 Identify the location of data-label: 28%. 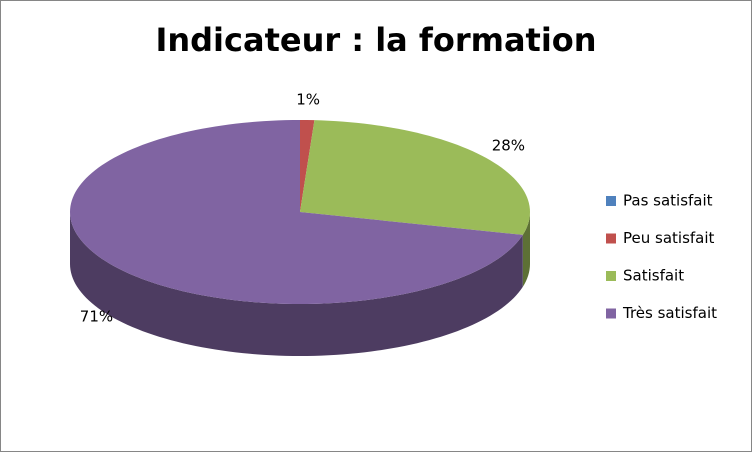
(508, 146).